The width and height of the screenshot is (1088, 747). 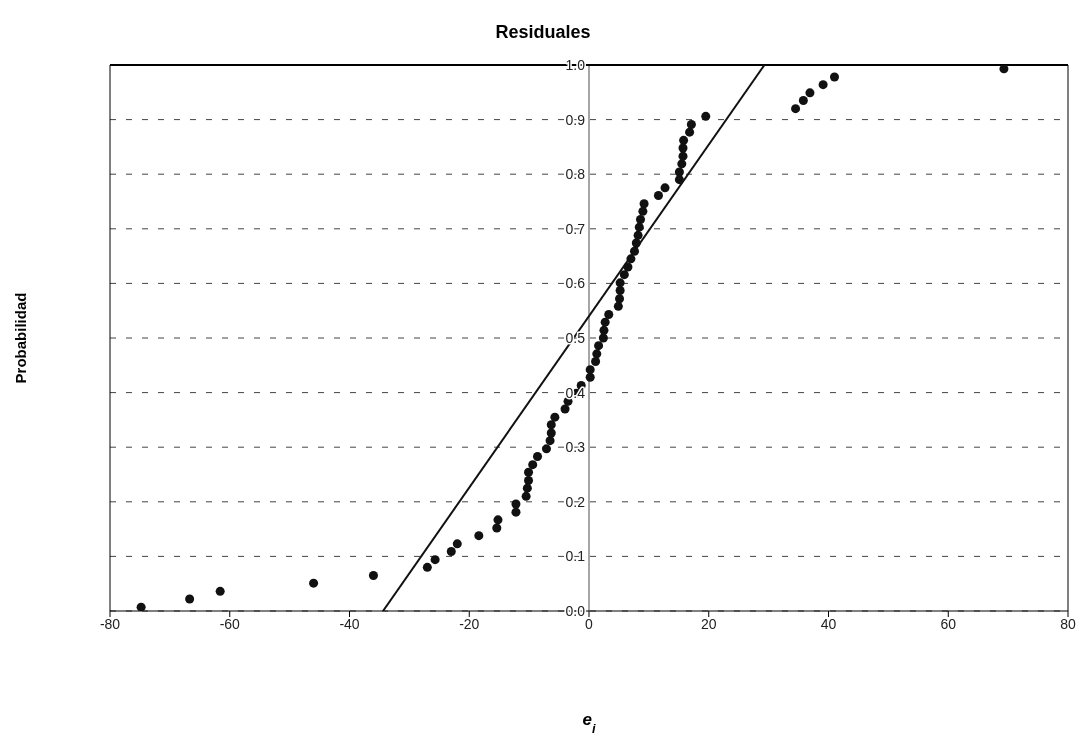 What do you see at coordinates (575, 119) in the screenshot?
I see `y-tick-label: 0.9` at bounding box center [575, 119].